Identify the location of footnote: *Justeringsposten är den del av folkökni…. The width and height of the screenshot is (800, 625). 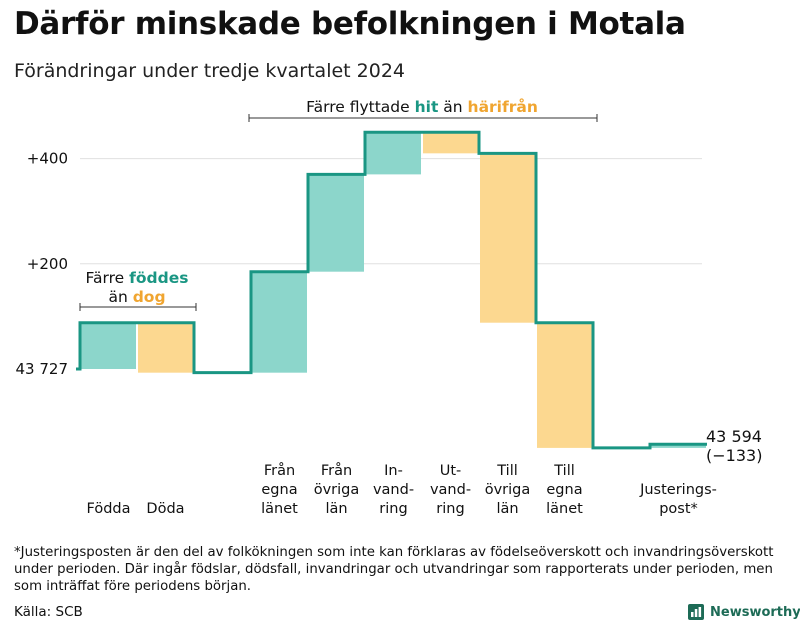
(394, 569).